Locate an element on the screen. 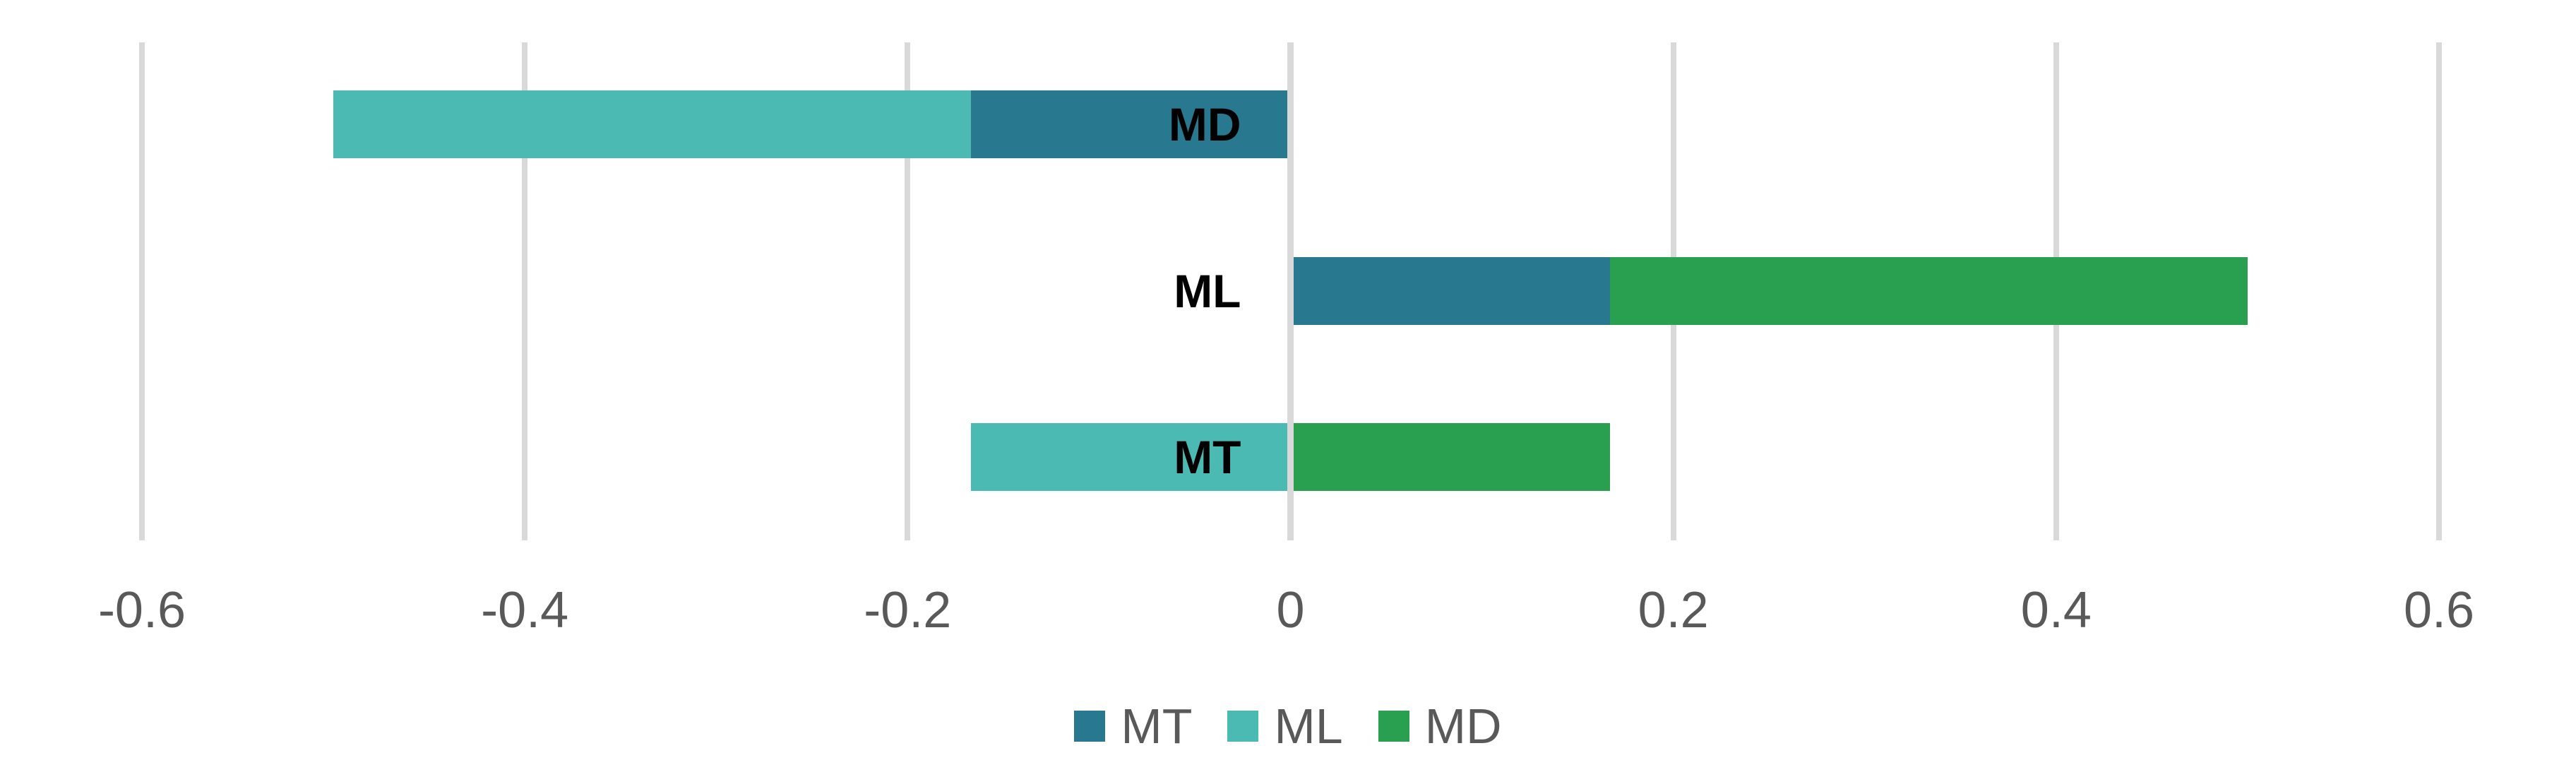 This screenshot has height=765, width=2576. x-tick-label: 0.6 is located at coordinates (2439, 611).